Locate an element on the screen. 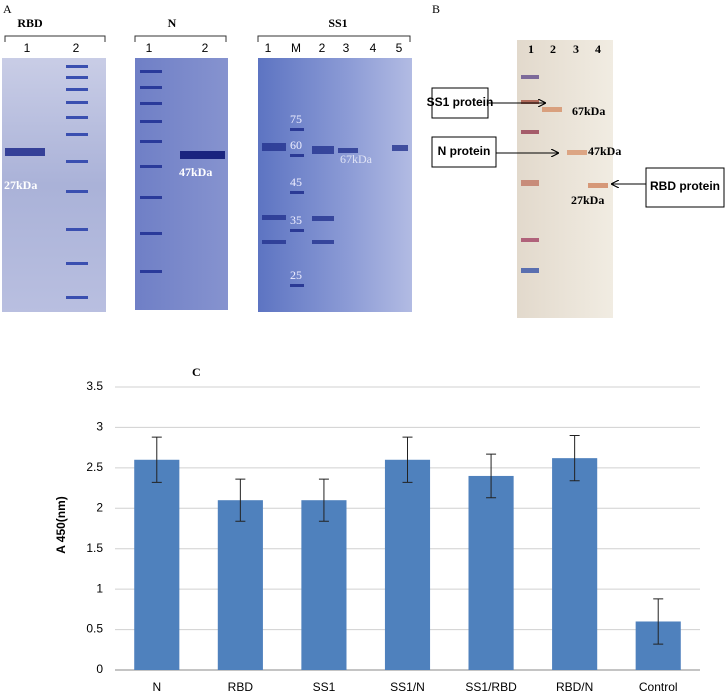 Image resolution: width=727 pixels, height=696 pixels. y-axis-label: A 450(nm) is located at coordinates (61, 525).